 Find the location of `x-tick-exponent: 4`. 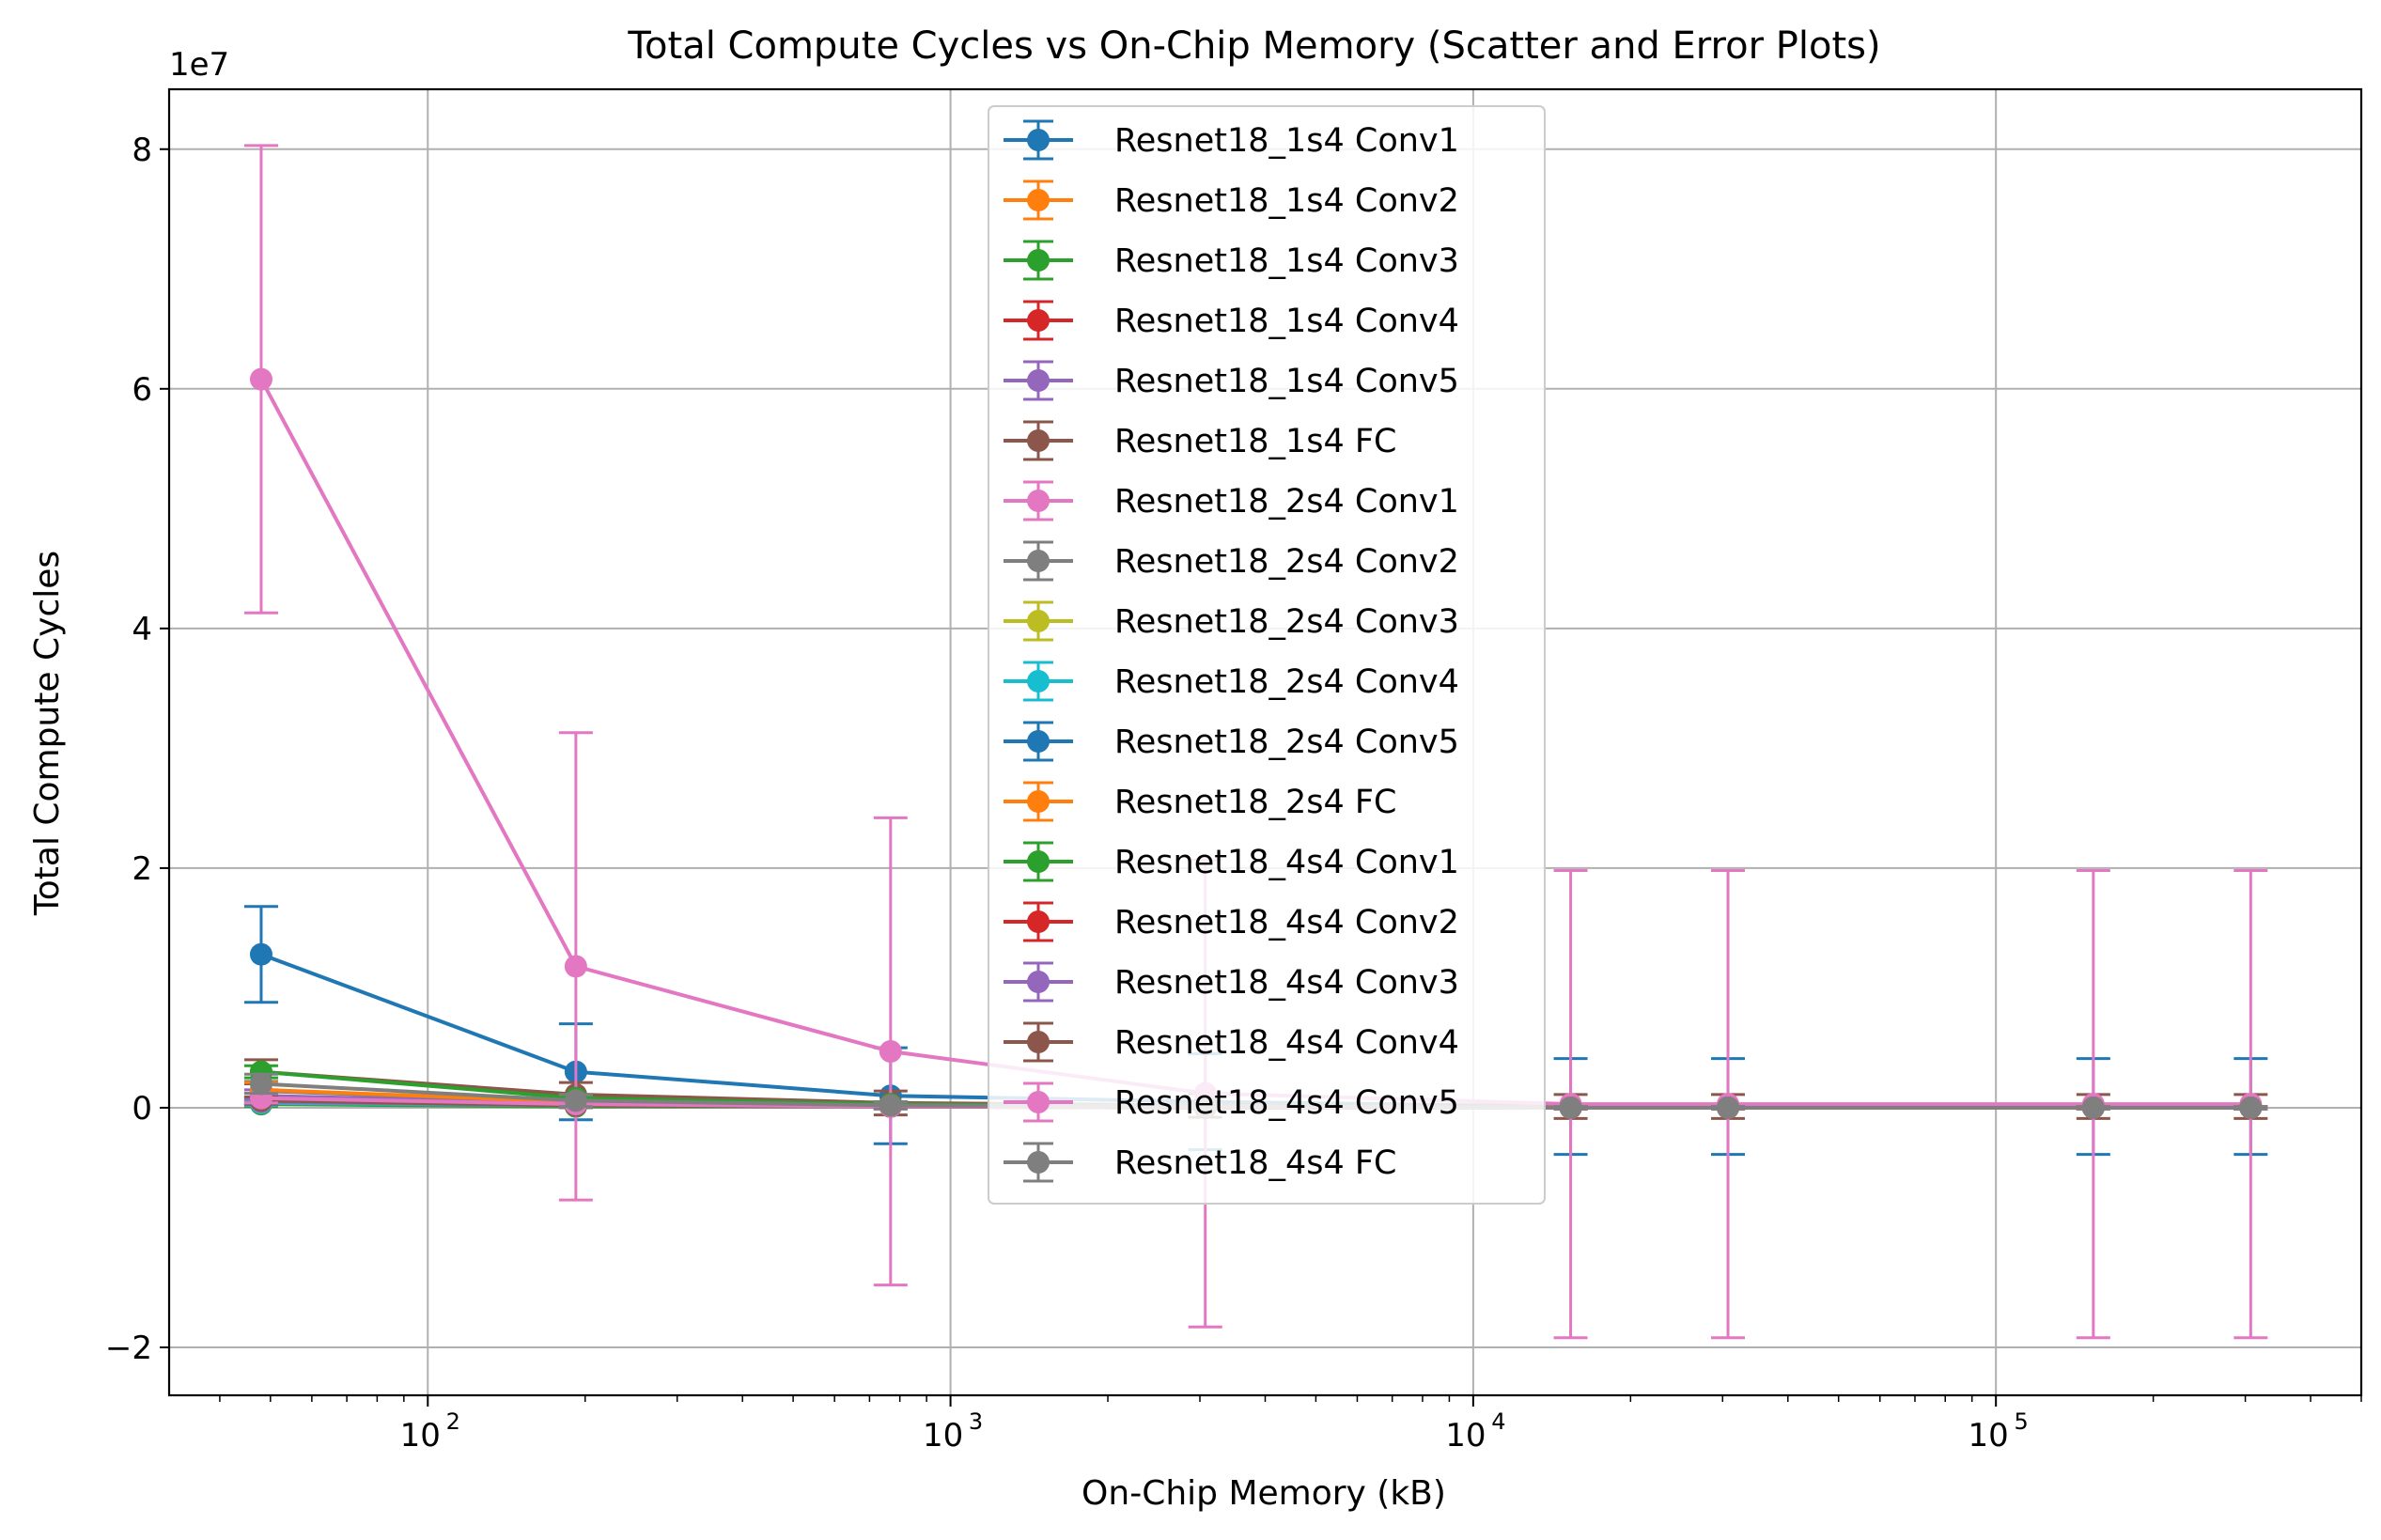

x-tick-exponent: 4 is located at coordinates (1498, 1421).